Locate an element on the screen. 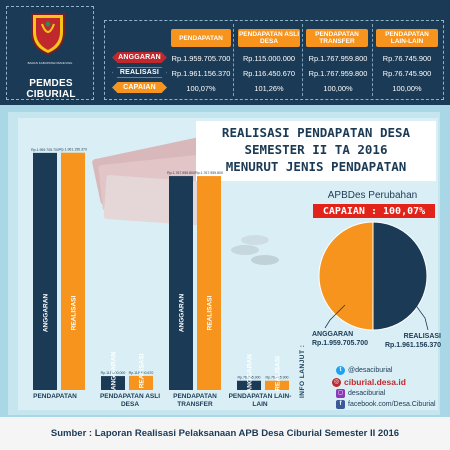 The height and width of the screenshot is (450, 450). twitter-contact: t @desaciburial is located at coordinates (364, 370).